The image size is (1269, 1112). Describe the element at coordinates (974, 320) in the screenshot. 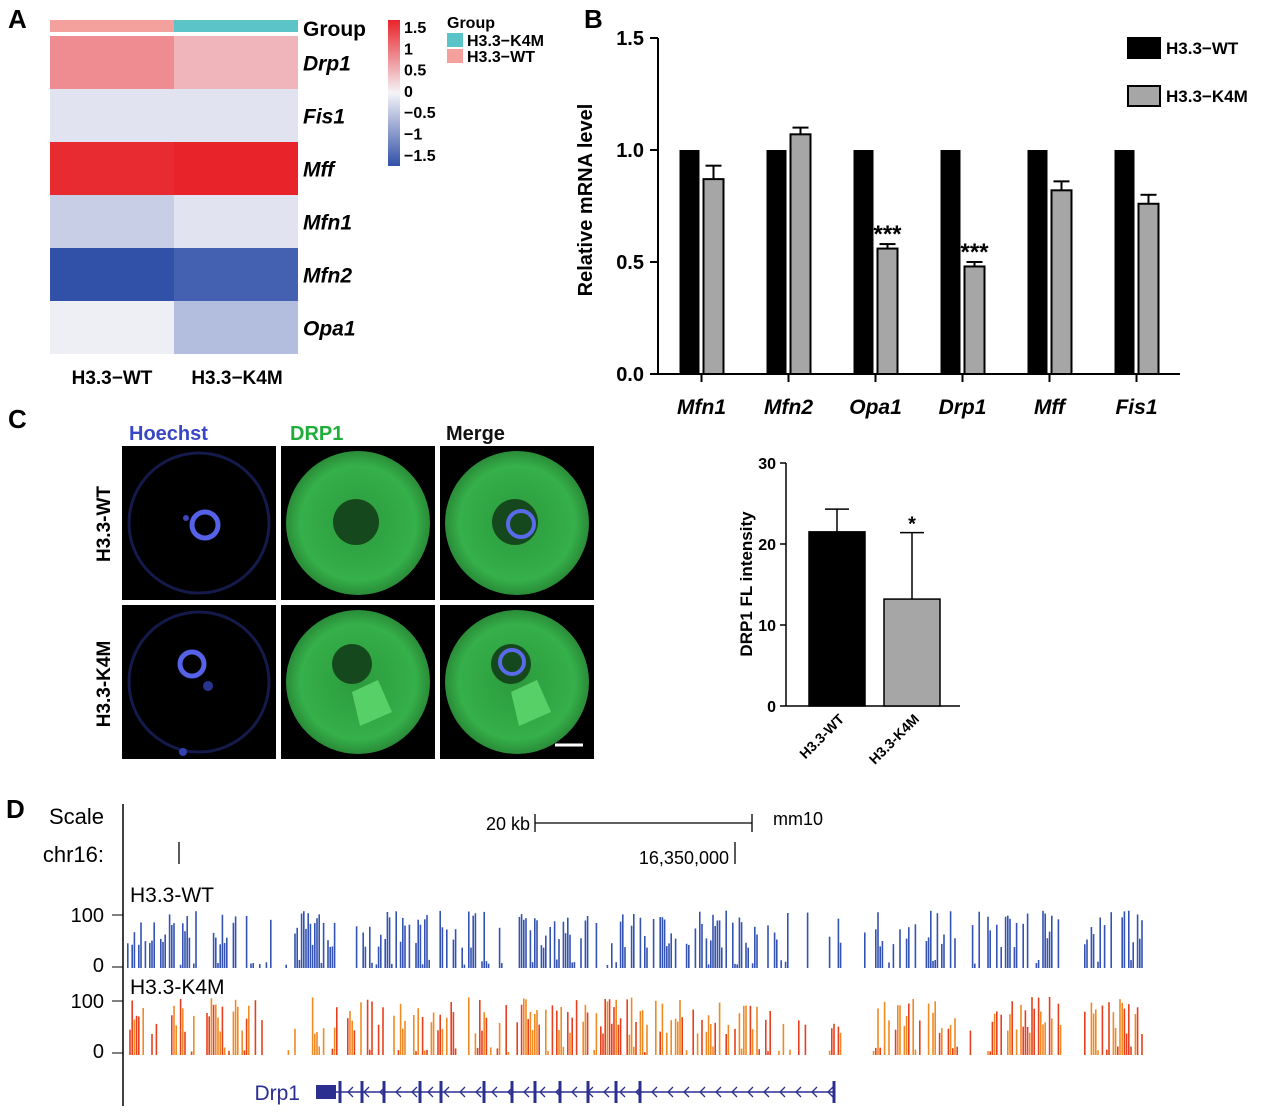

I see `bar-k4m-drp1` at that location.